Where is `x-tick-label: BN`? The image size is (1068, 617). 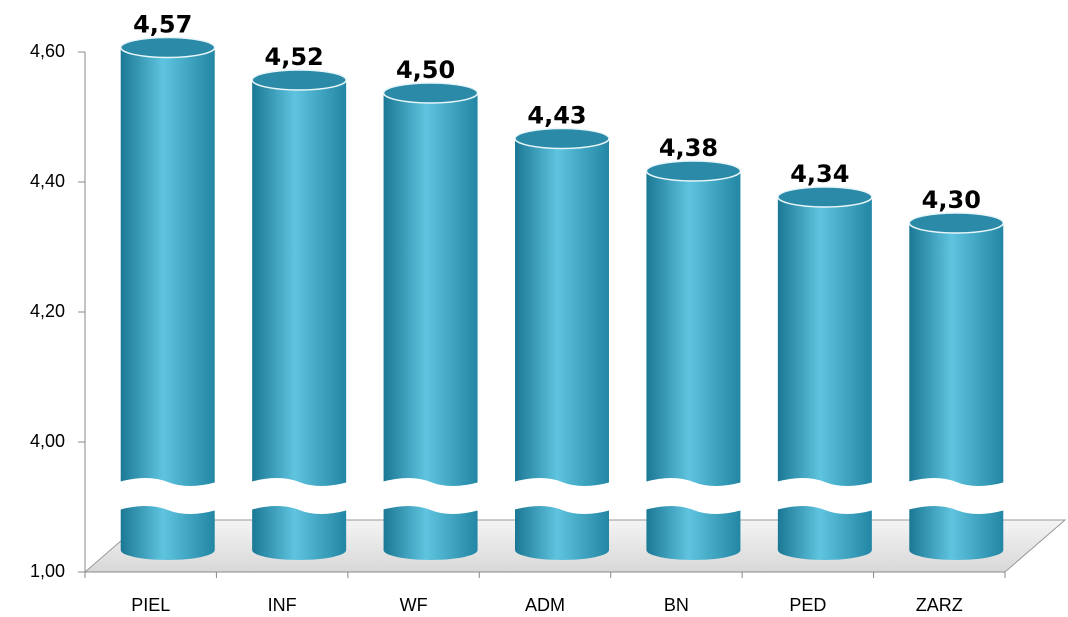 x-tick-label: BN is located at coordinates (676, 605).